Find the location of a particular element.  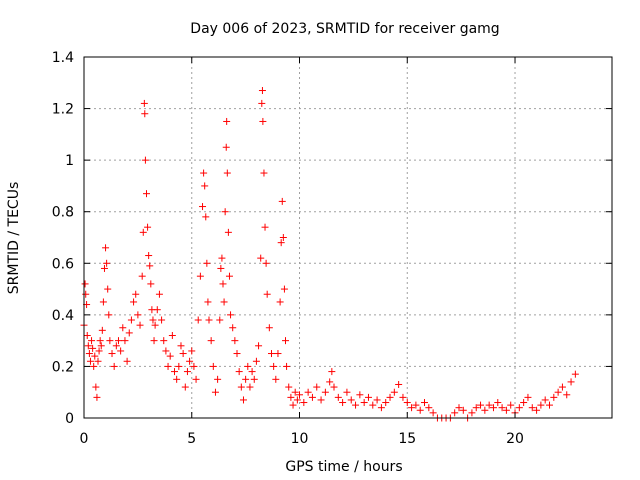

y-tick-label: 1.2 is located at coordinates (63, 110).